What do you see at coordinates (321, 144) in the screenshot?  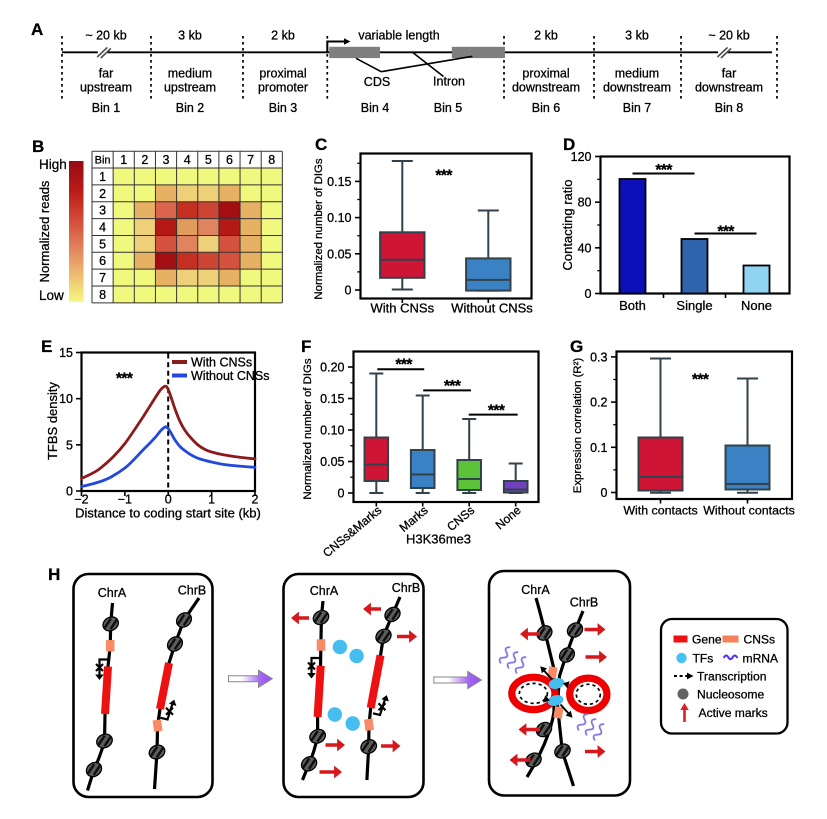 I see `svg-text: C` at bounding box center [321, 144].